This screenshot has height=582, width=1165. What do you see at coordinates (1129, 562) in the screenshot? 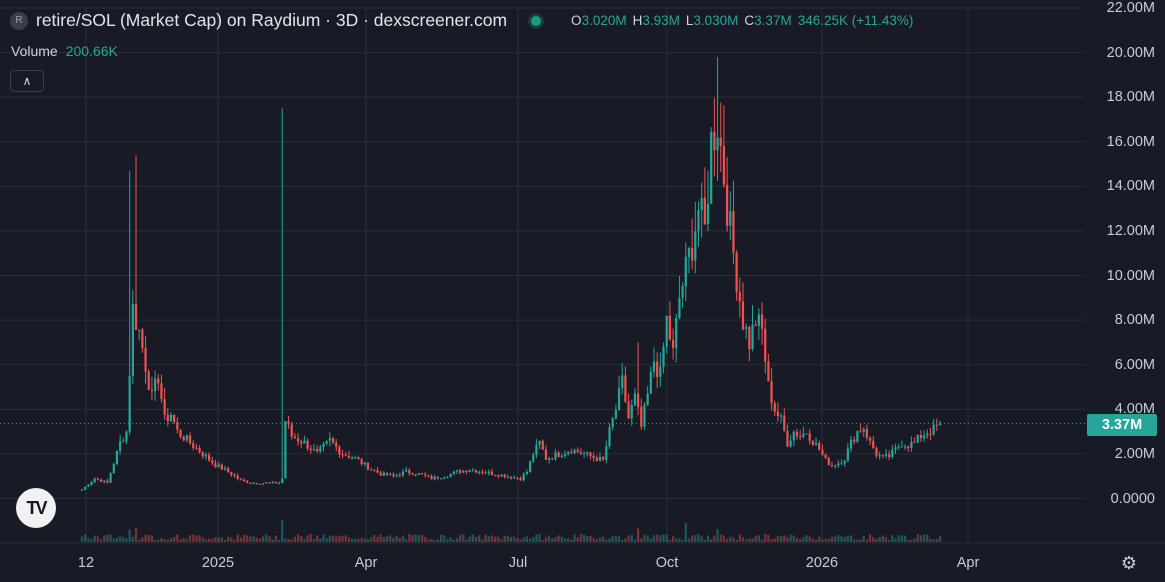
I see `gear-icon: ⚙` at bounding box center [1129, 562].